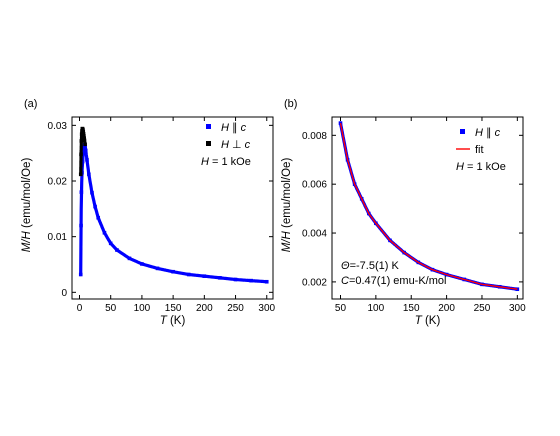 This screenshot has width=560, height=436. What do you see at coordinates (30, 104) in the screenshot?
I see `panel-label: (a)` at bounding box center [30, 104].